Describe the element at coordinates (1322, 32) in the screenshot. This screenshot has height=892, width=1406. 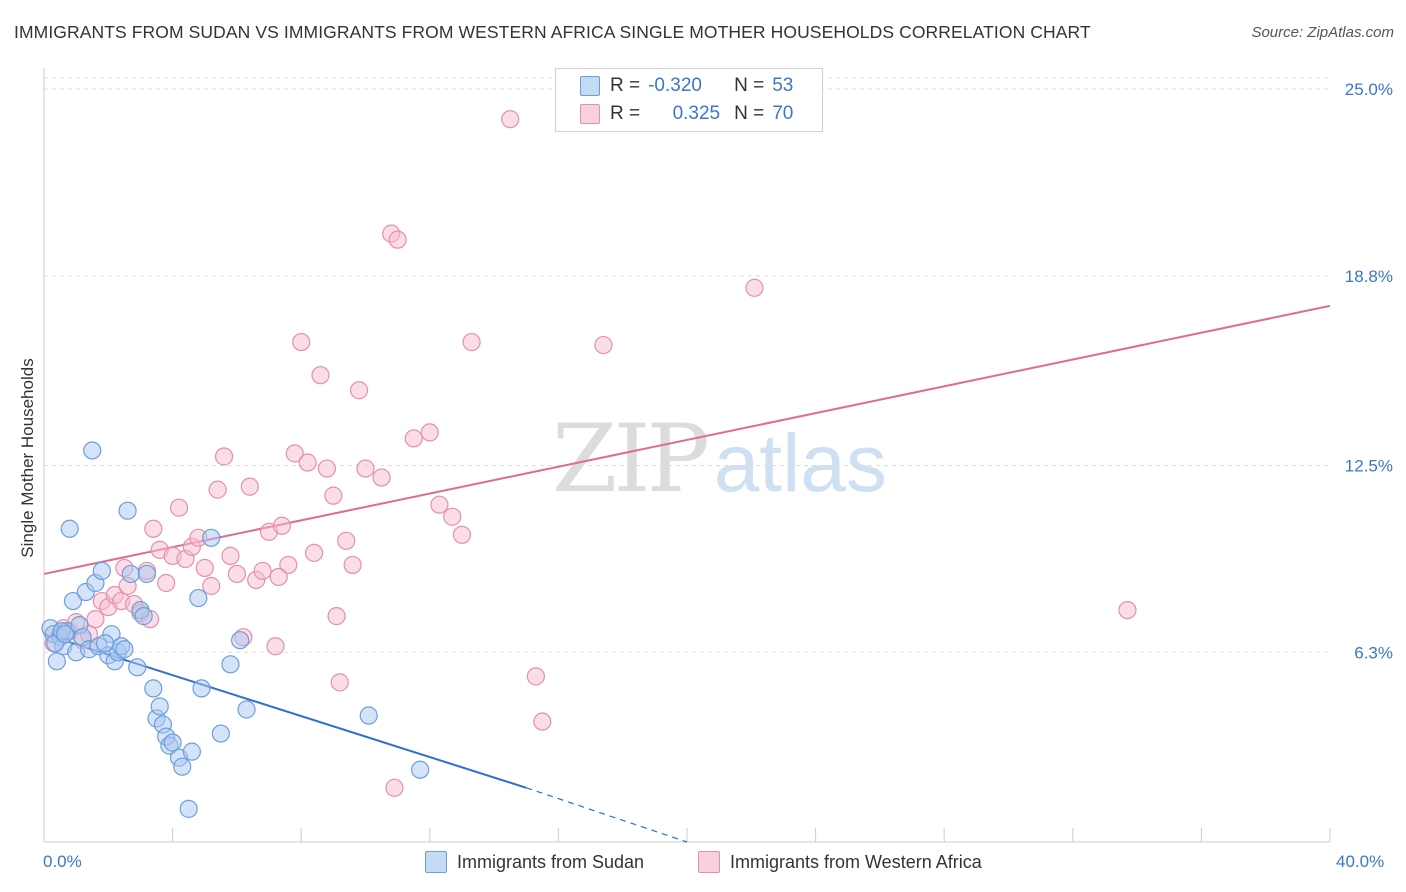
I see `source-label: Source: ZipAtlas.com` at that location.